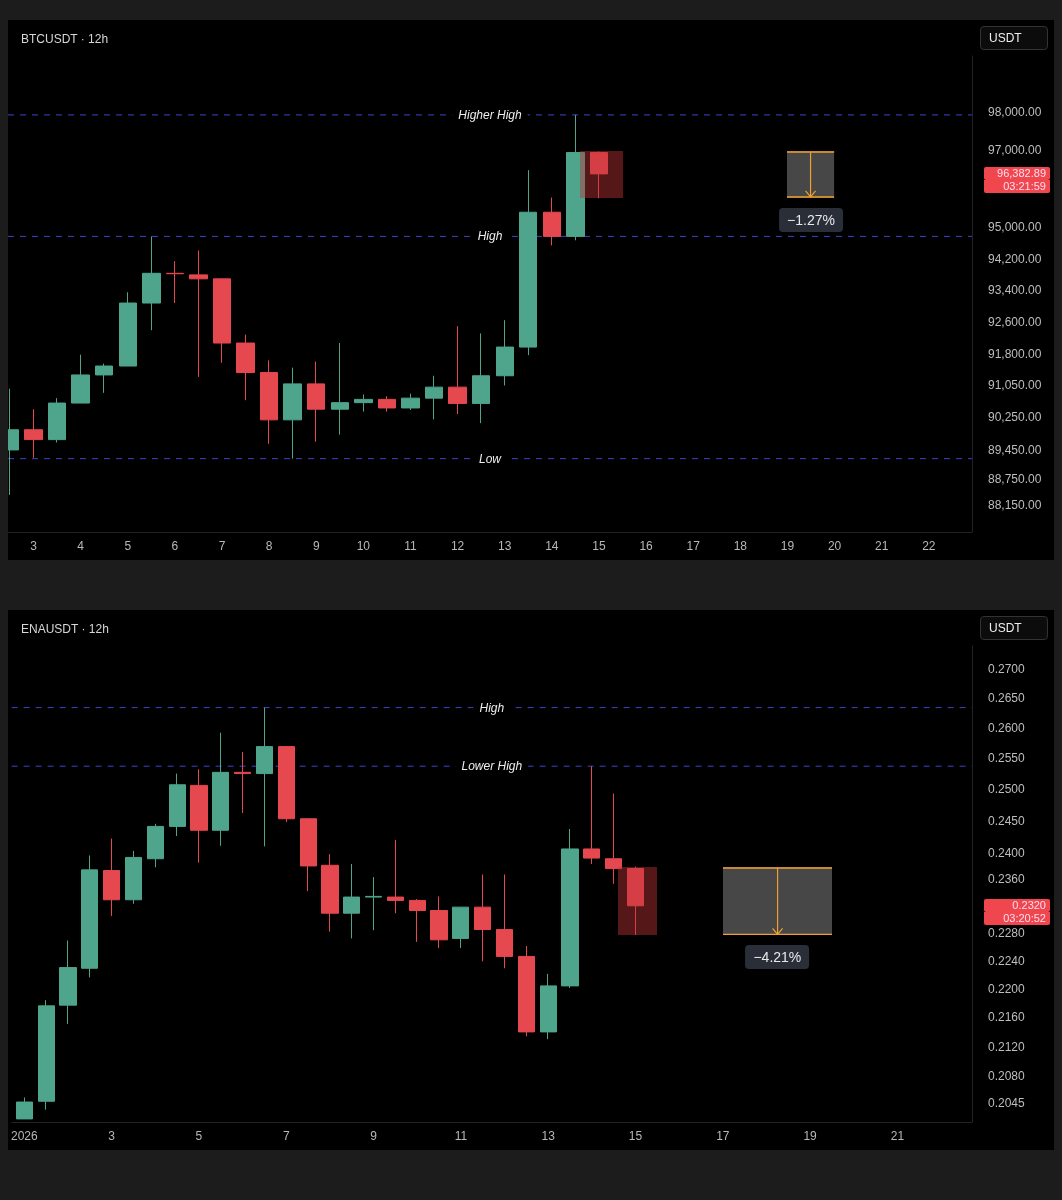 The height and width of the screenshot is (1200, 1062). I want to click on y-tick-label: 0.2200, so click(1007, 988).